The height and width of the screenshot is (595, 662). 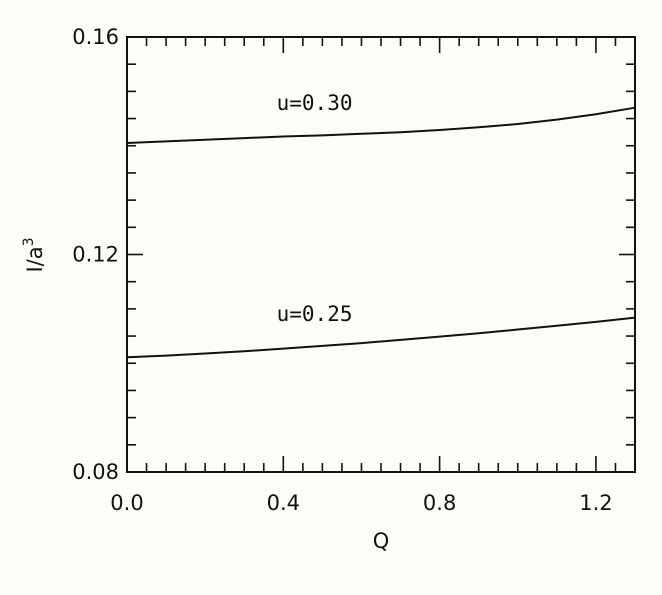 I want to click on curve-annotations: u=0.30 u=0.25, so click(x=315, y=208).